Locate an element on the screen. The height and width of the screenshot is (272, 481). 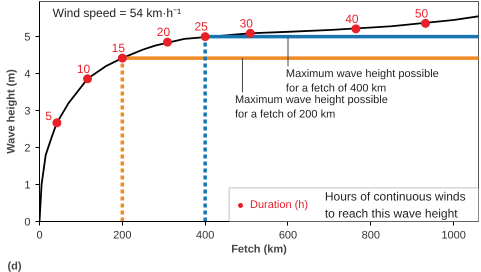
x-axis-title: Fetch (km) is located at coordinates (259, 250).